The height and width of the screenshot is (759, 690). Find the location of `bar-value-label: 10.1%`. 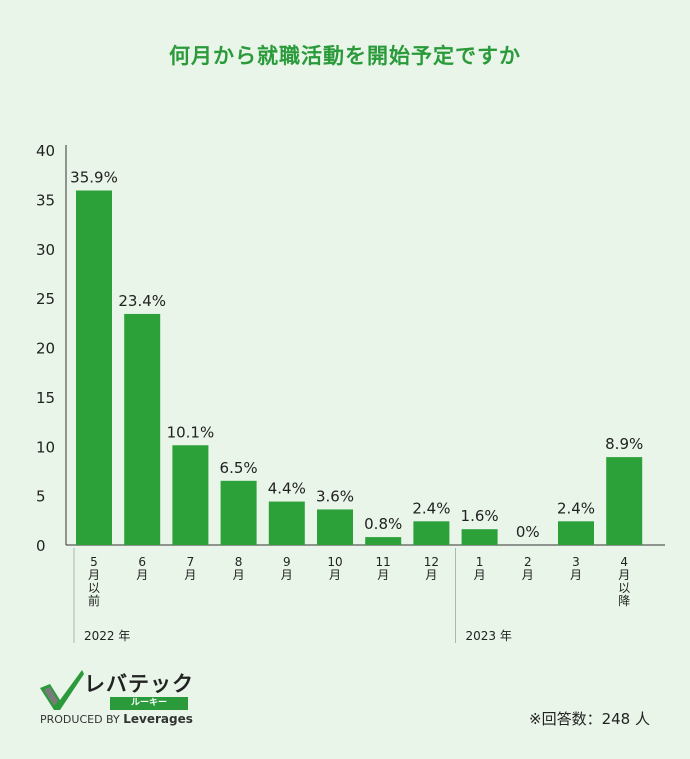

bar-value-label: 10.1% is located at coordinates (191, 432).